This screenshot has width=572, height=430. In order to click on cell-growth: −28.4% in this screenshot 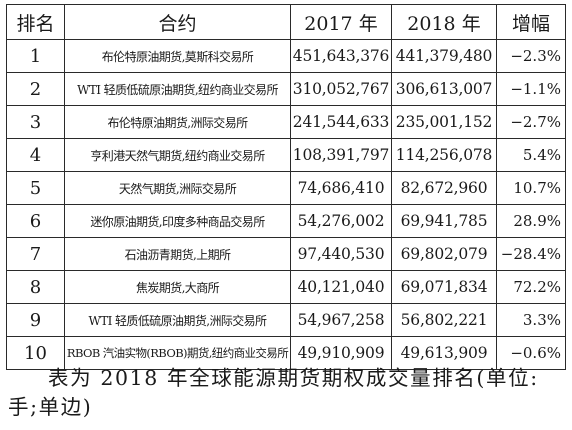, I will do `click(531, 254)`.